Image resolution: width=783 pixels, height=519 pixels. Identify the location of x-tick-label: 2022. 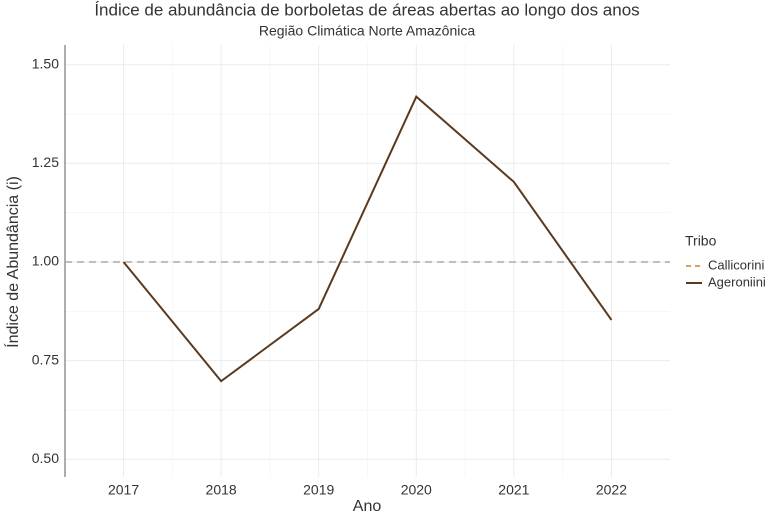
(611, 490).